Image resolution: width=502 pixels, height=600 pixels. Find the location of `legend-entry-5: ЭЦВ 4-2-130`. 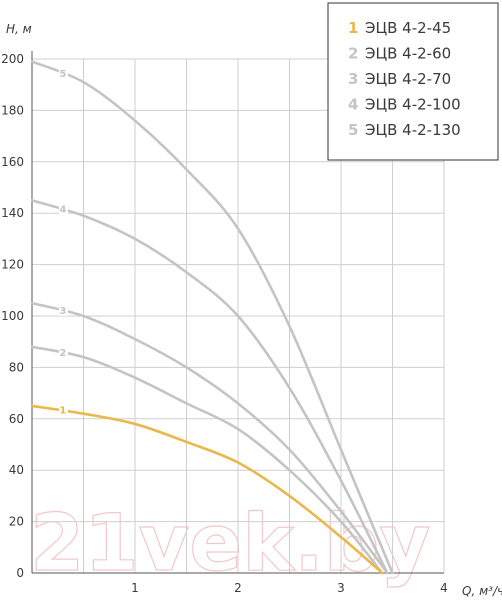

legend-entry-5: ЭЦВ 4-2-130 is located at coordinates (413, 130).